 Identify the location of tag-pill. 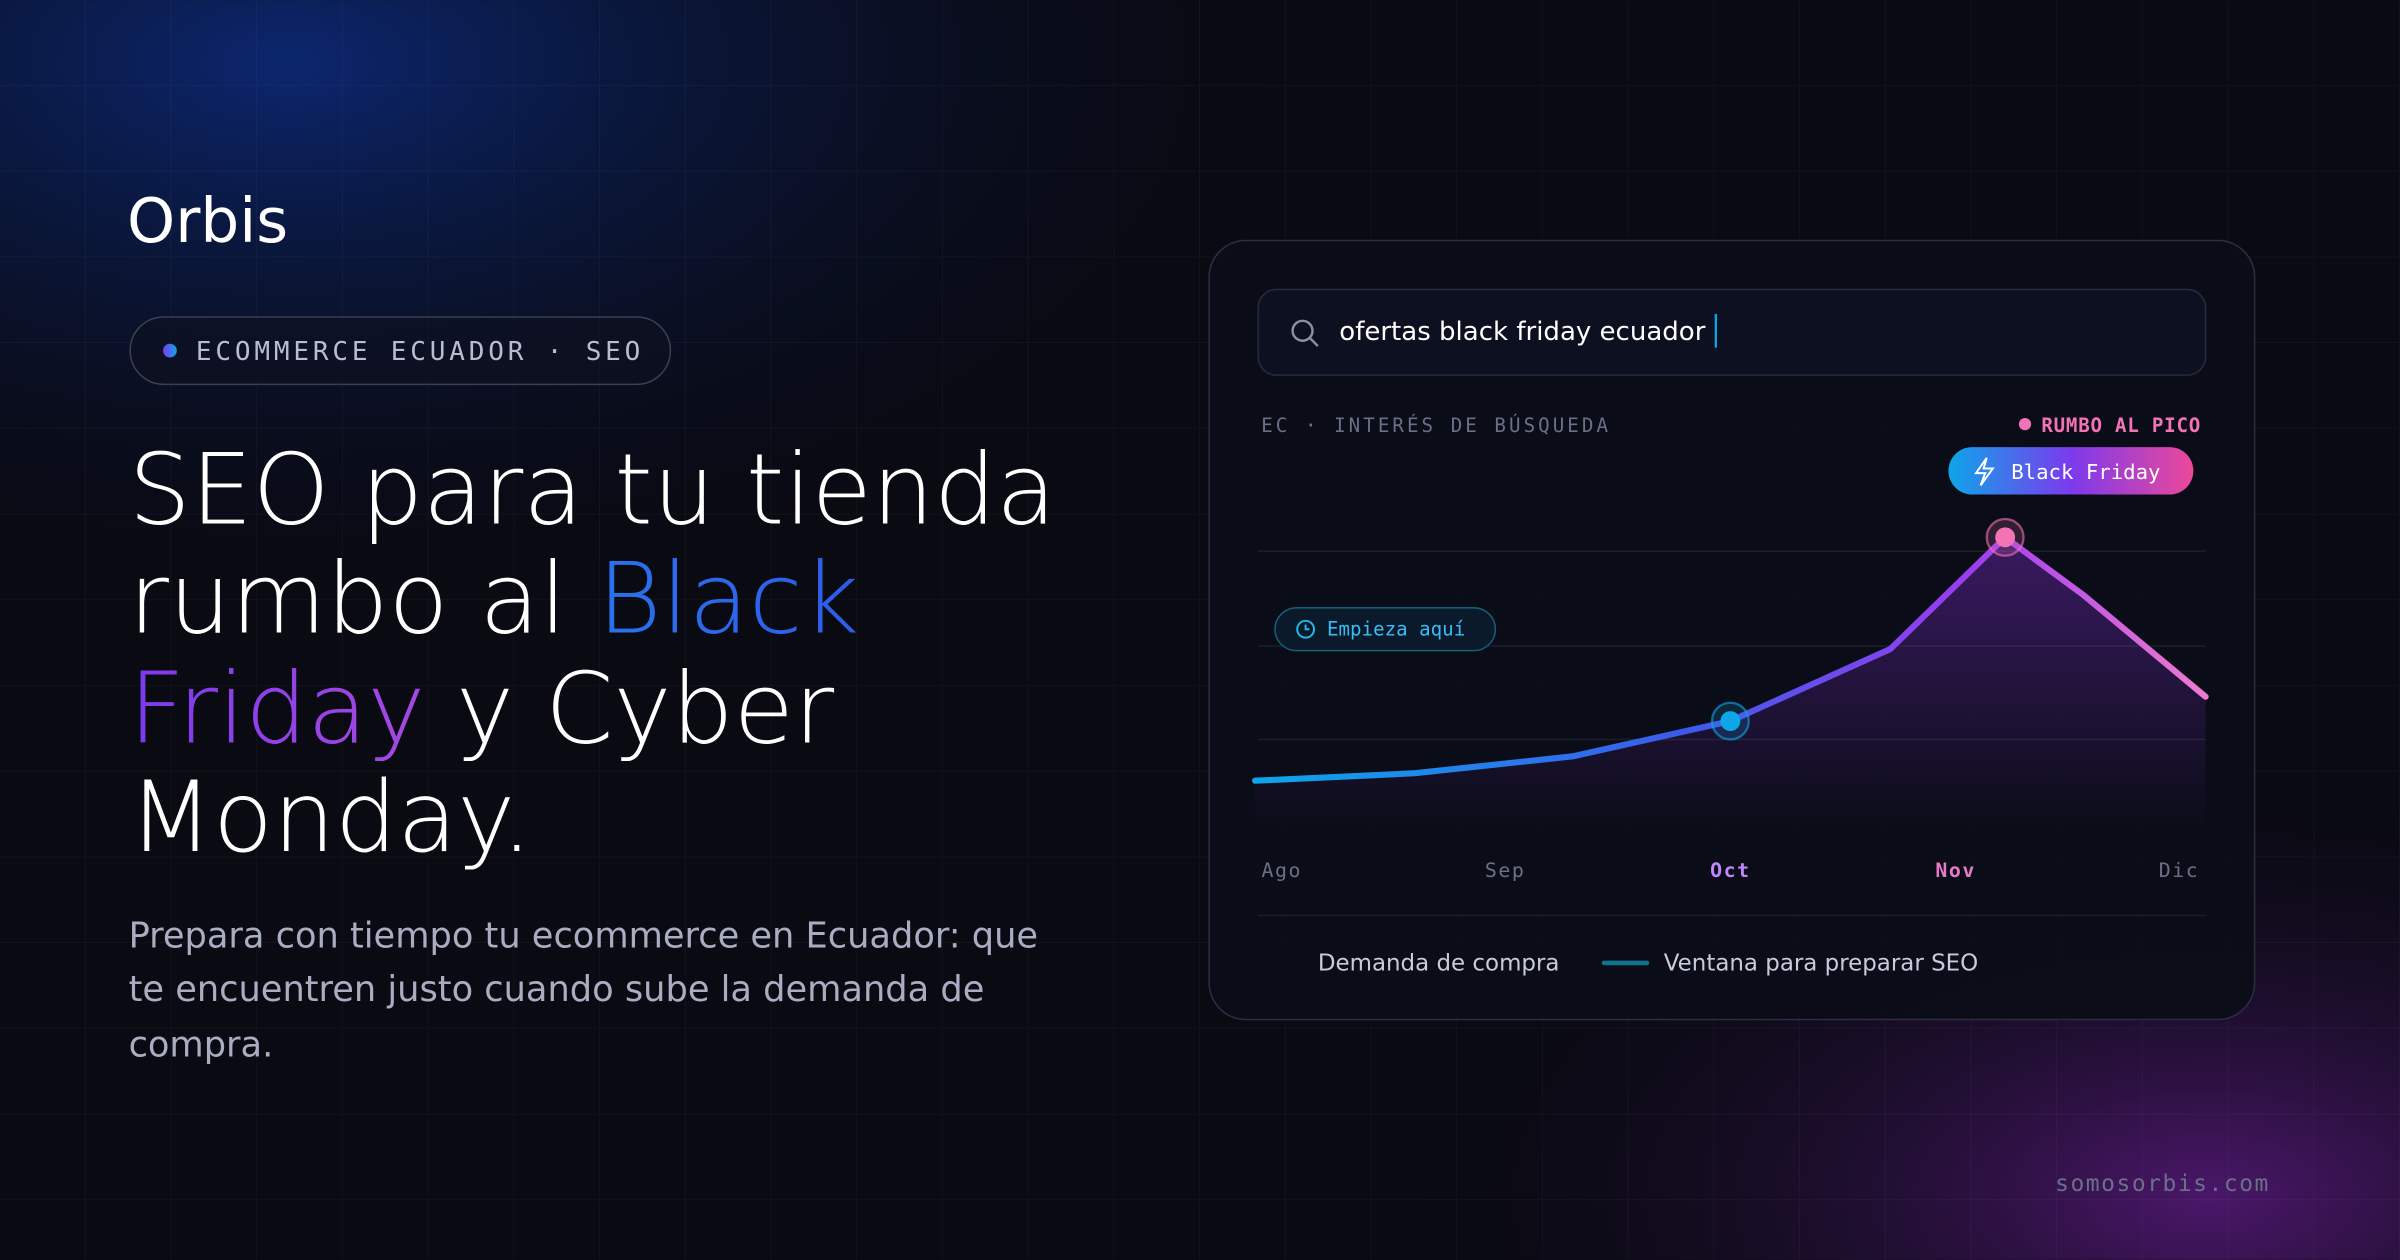
(400, 351).